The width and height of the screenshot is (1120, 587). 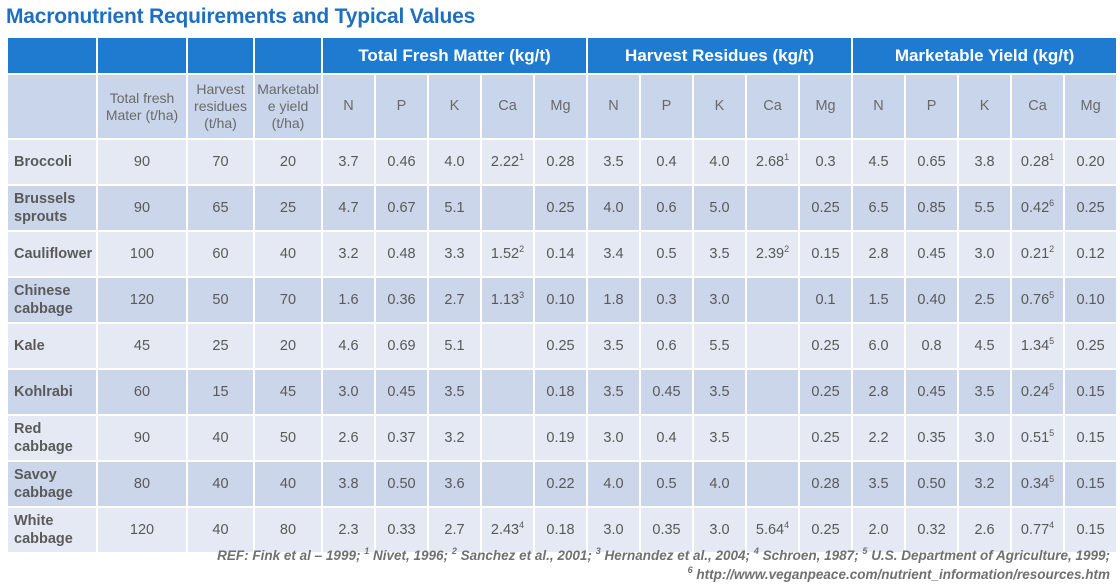 What do you see at coordinates (411, 555) in the screenshot?
I see `reference-text: Nivet, 1996;` at bounding box center [411, 555].